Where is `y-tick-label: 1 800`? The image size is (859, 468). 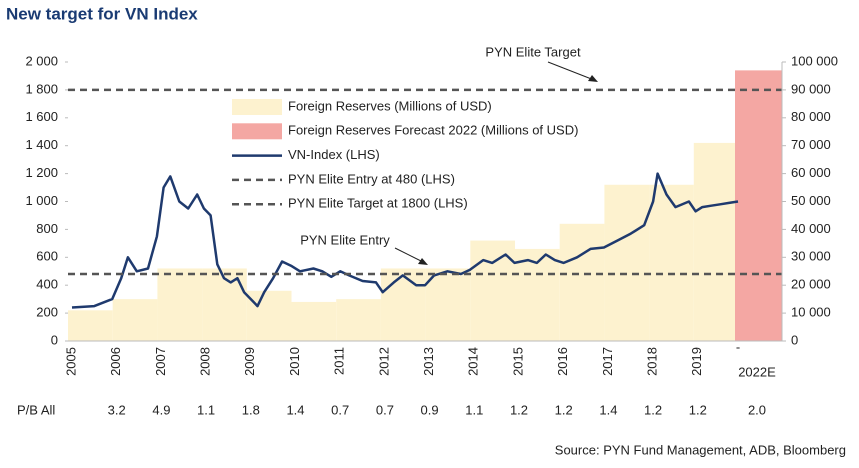
y-tick-label: 1 800 is located at coordinates (41, 88).